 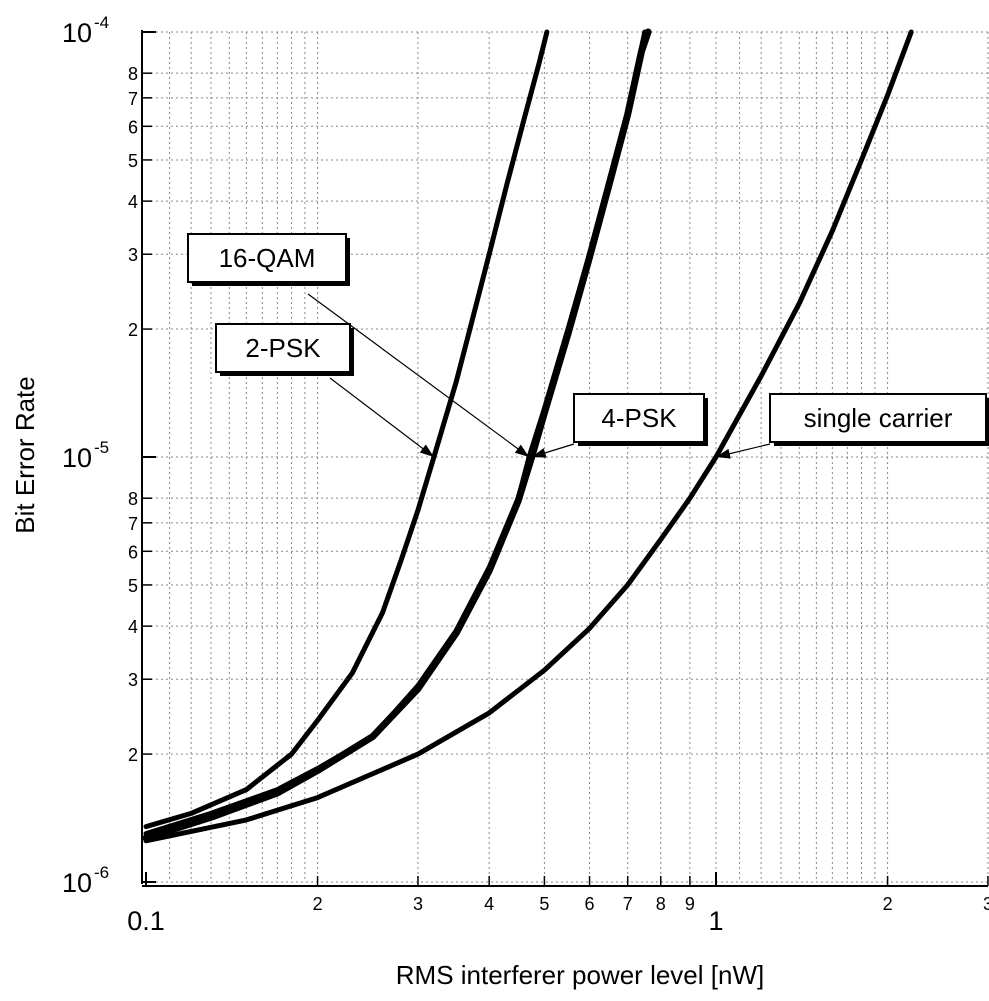 I want to click on callout-box-16-qam, so click(x=267, y=258).